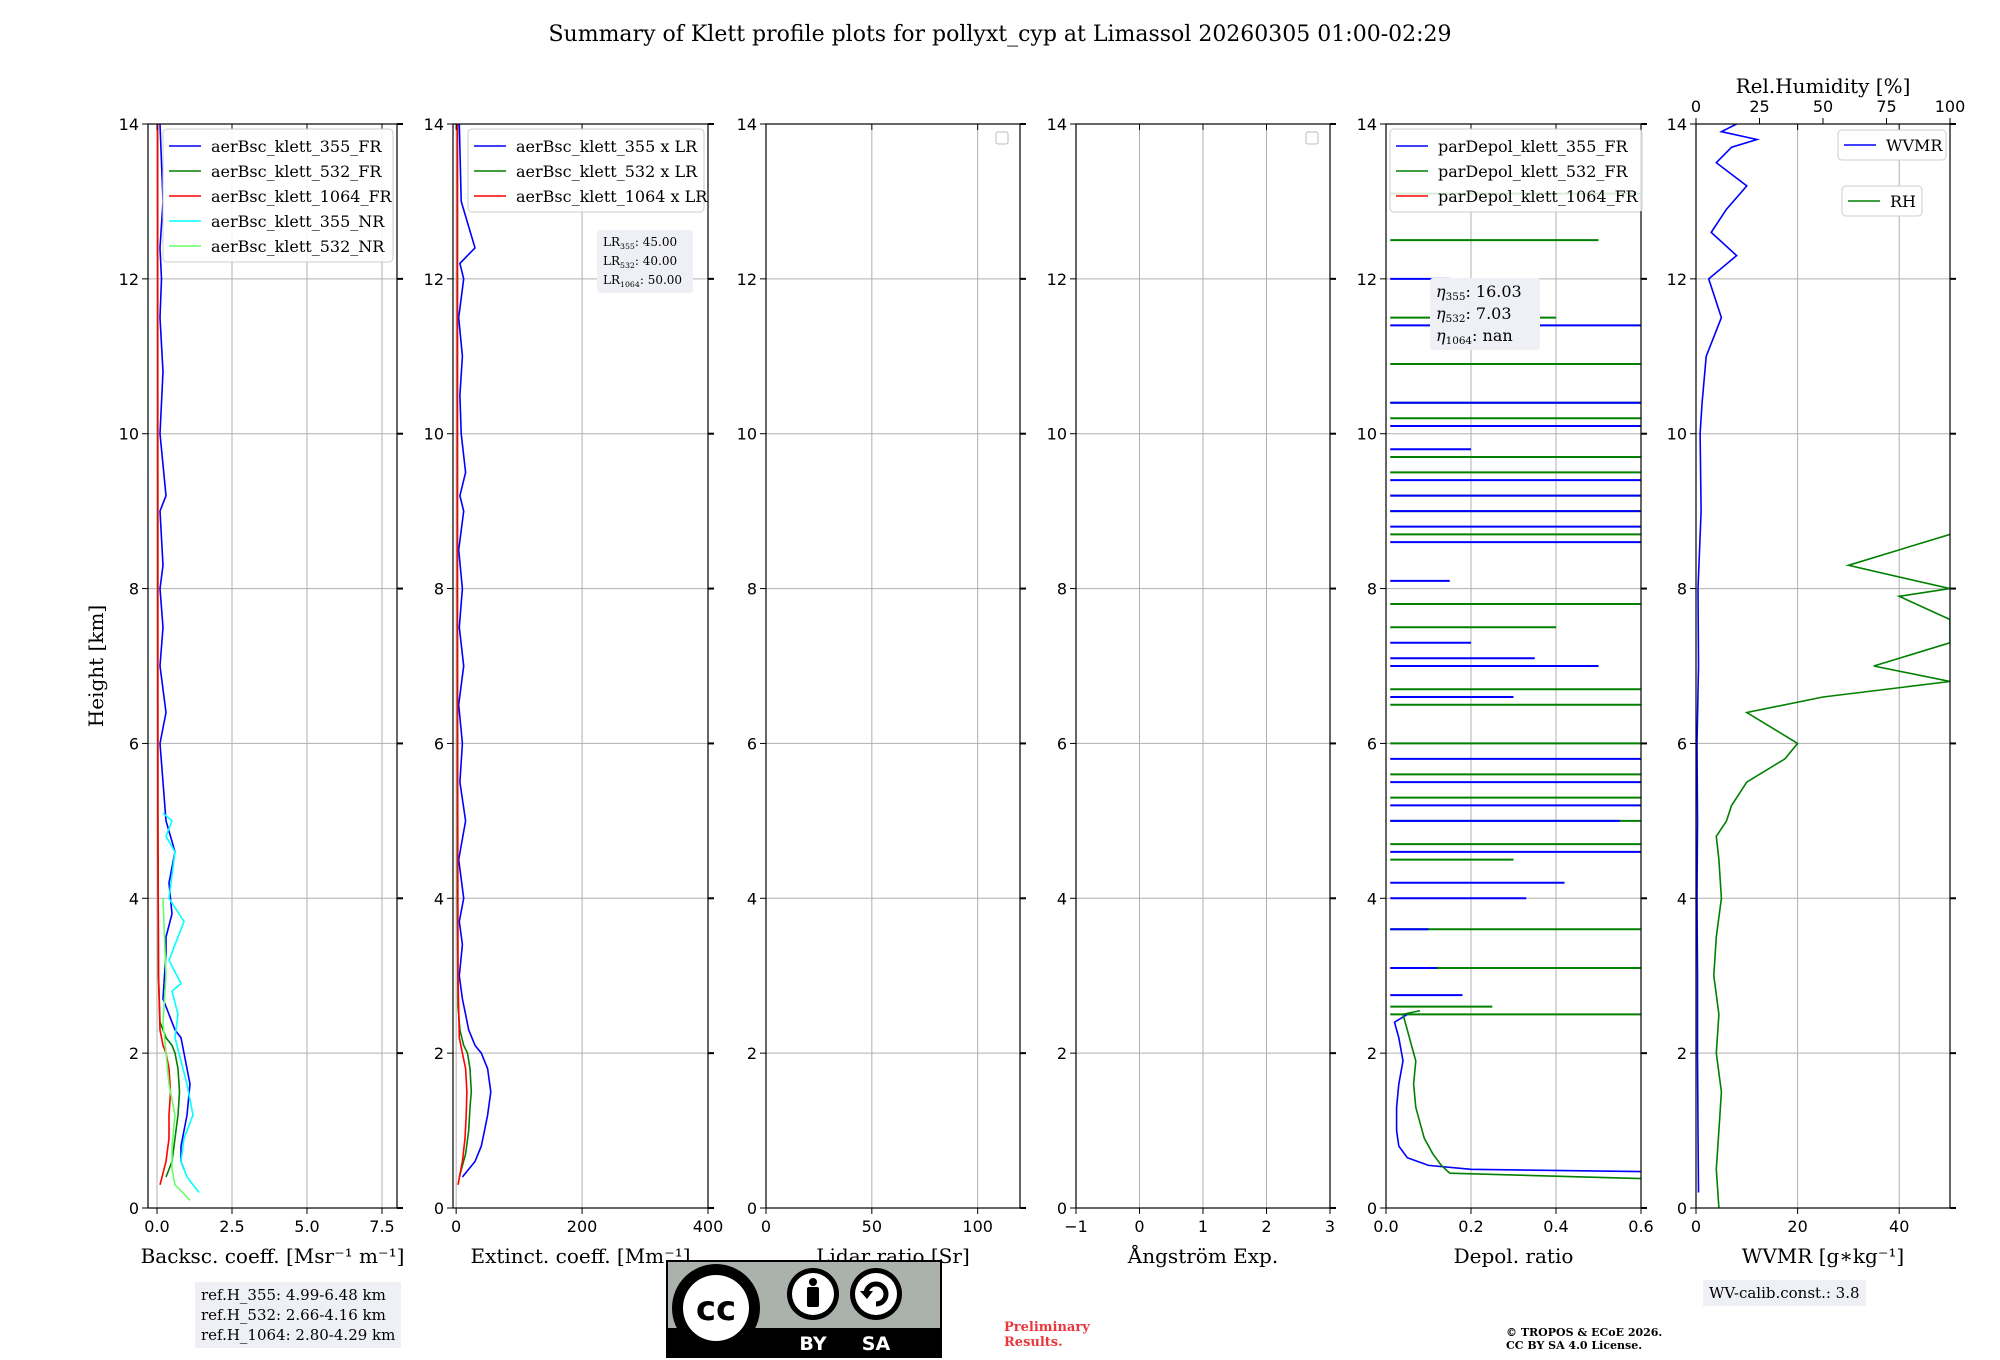  Describe the element at coordinates (1266, 1226) in the screenshot. I see `x-tick-label: 2` at that location.